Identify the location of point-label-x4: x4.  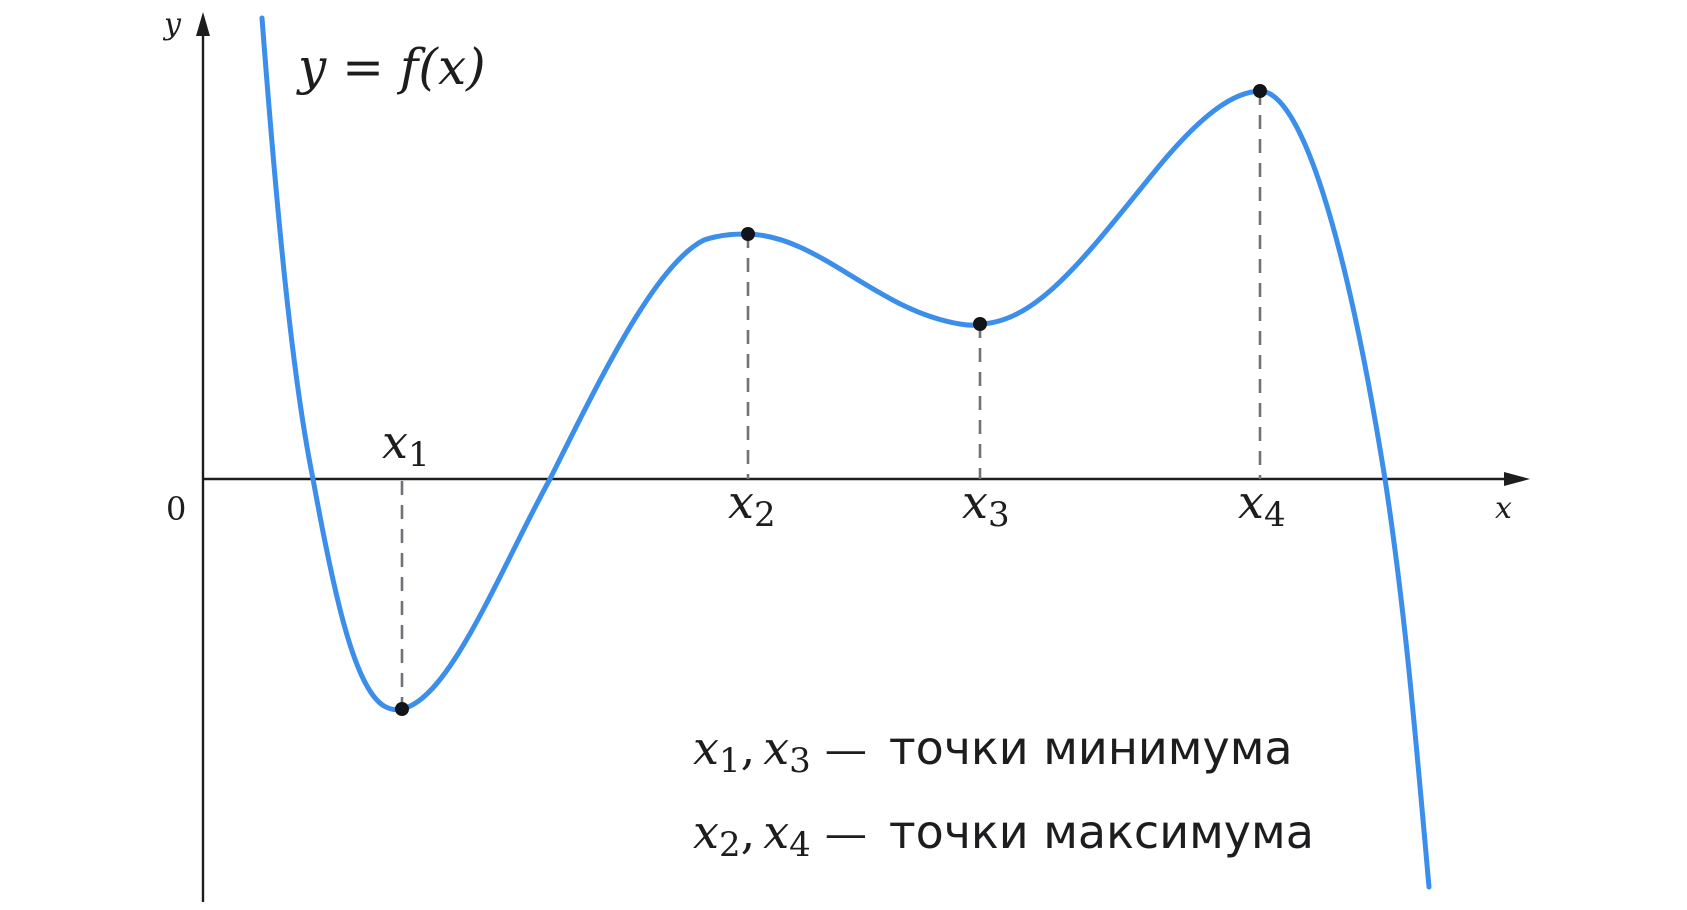
(1262, 505).